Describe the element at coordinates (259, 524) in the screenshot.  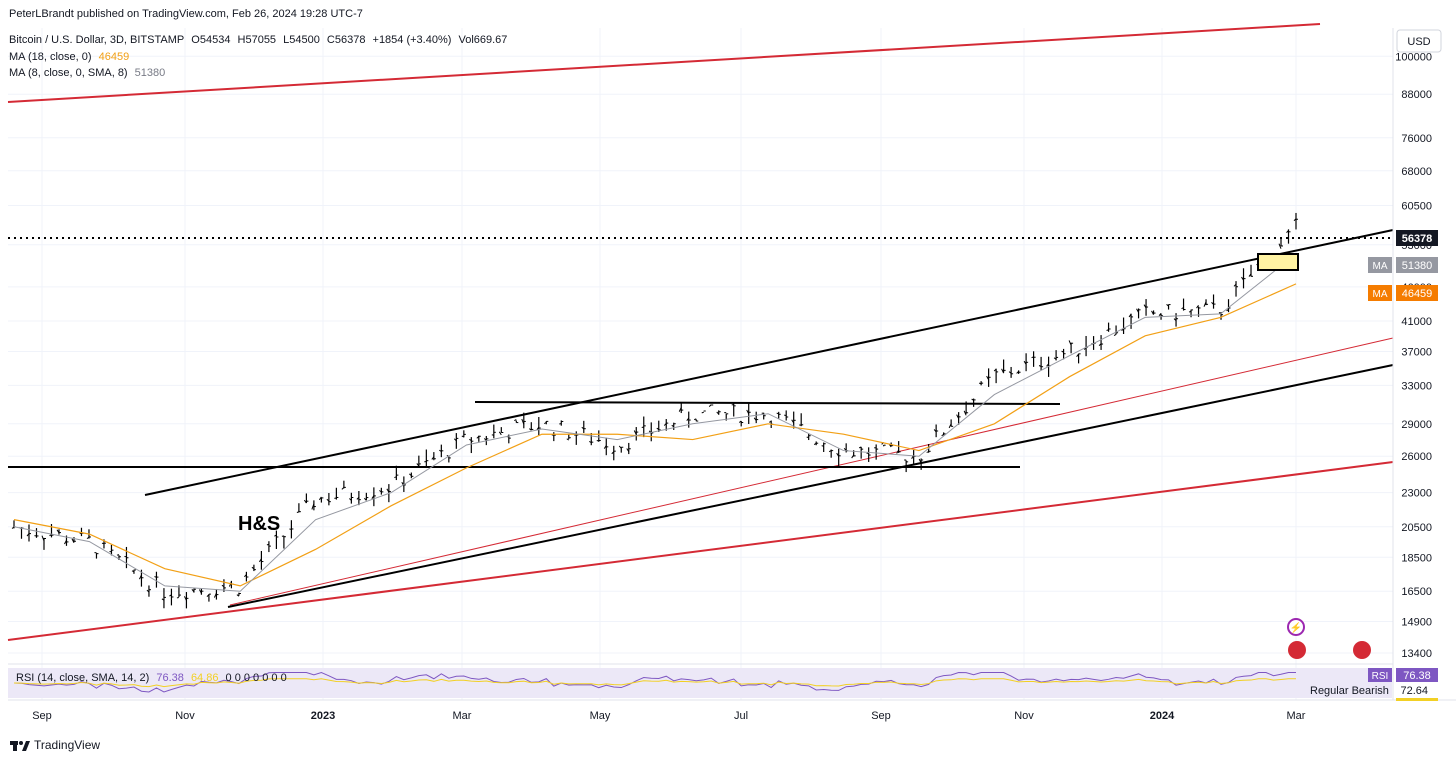
I see `hs-annotation: H&S` at that location.